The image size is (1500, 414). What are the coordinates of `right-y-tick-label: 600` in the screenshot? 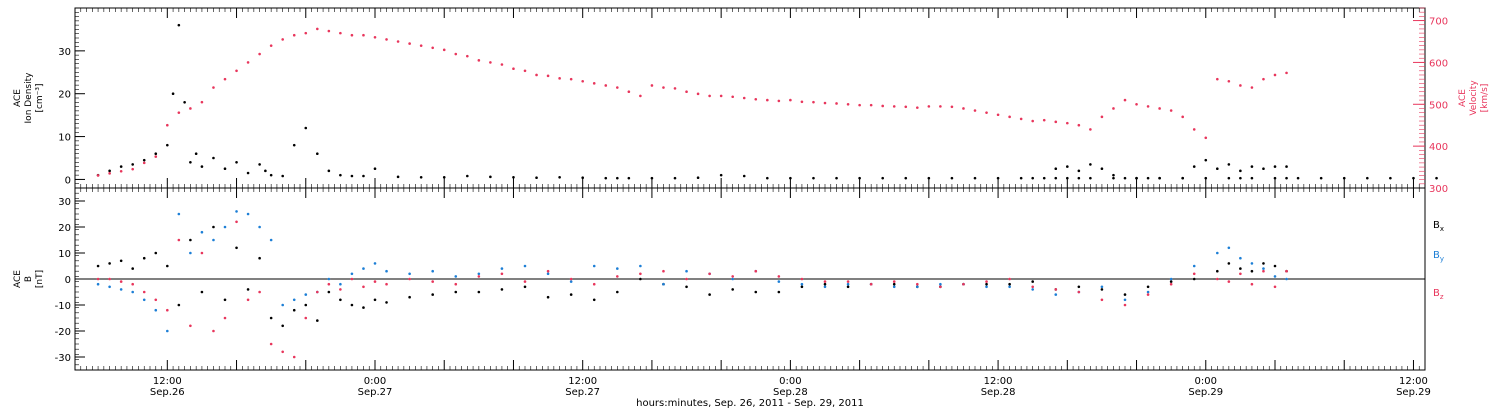 It's located at (1438, 63).